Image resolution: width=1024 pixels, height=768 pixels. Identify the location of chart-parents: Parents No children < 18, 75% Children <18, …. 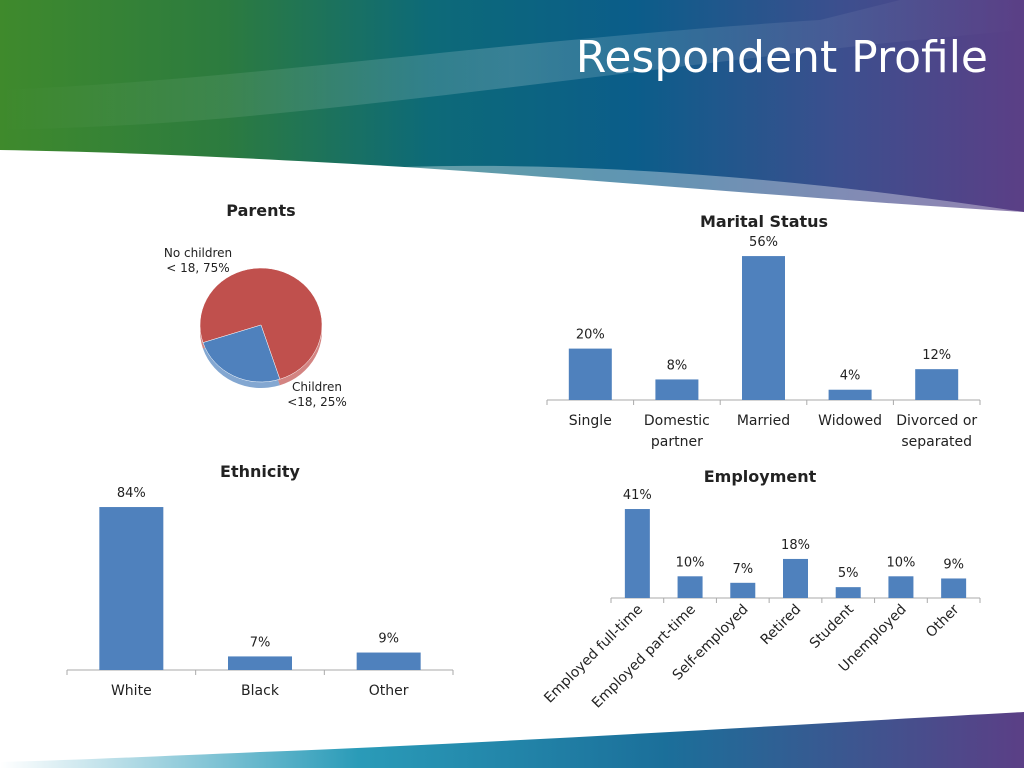
(255, 305).